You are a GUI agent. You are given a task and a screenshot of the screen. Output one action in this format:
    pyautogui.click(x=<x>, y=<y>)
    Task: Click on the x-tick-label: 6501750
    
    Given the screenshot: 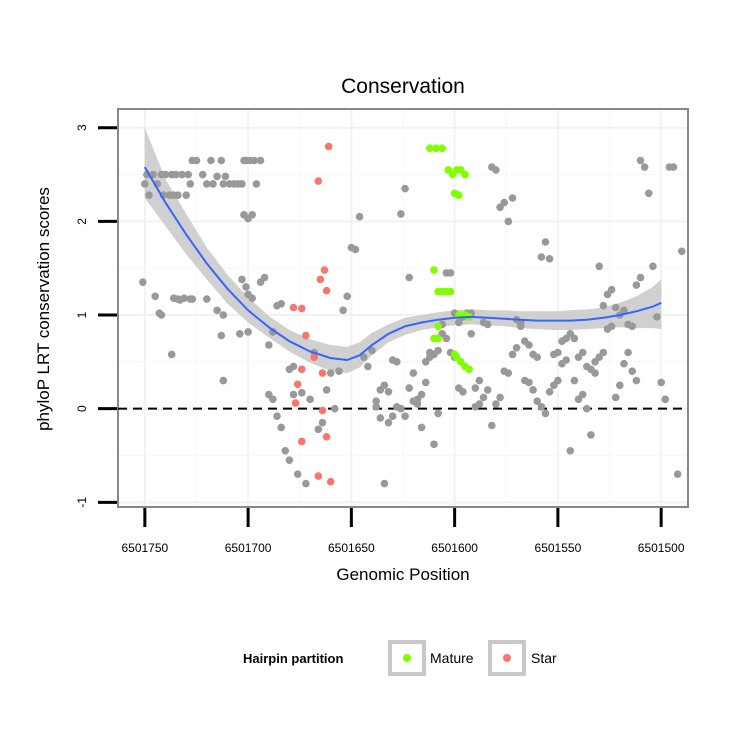 What is the action you would take?
    pyautogui.click(x=144, y=548)
    